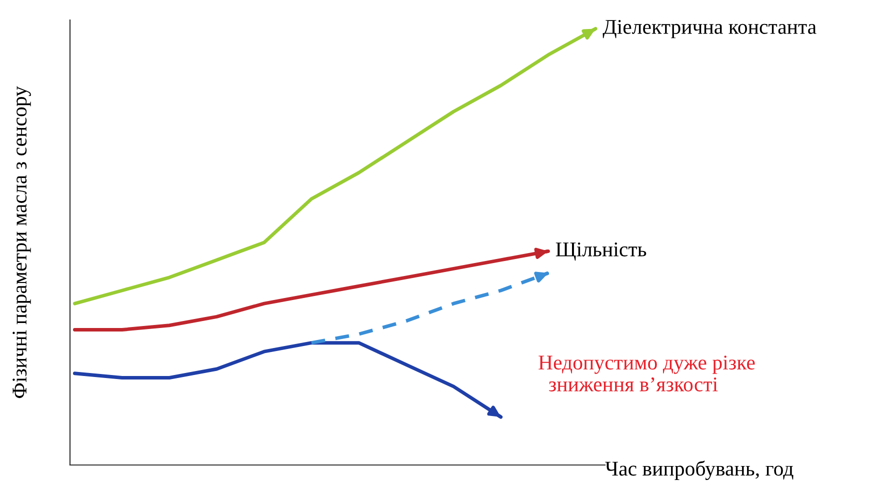  I want to click on legend-label: Щільність, so click(601, 251).